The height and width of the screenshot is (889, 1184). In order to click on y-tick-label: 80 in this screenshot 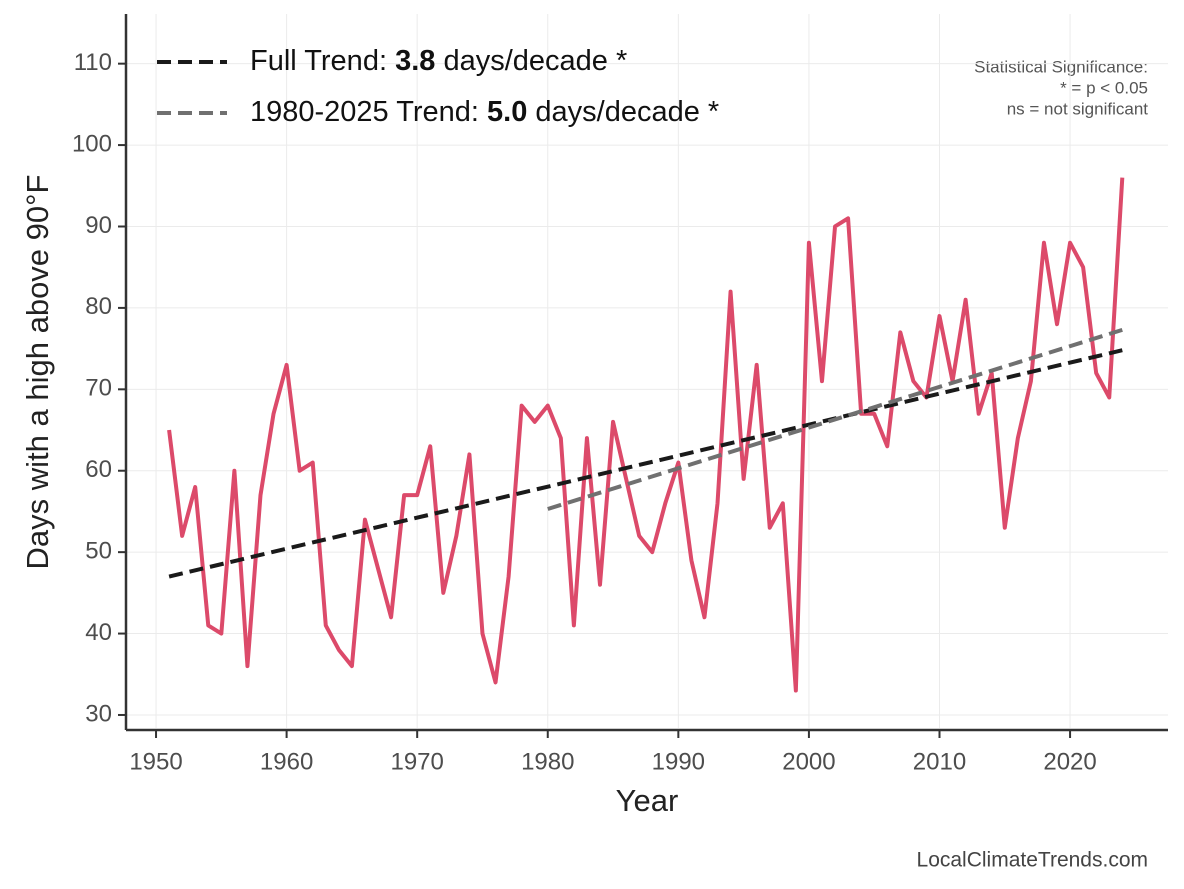, I will do `click(98, 306)`.